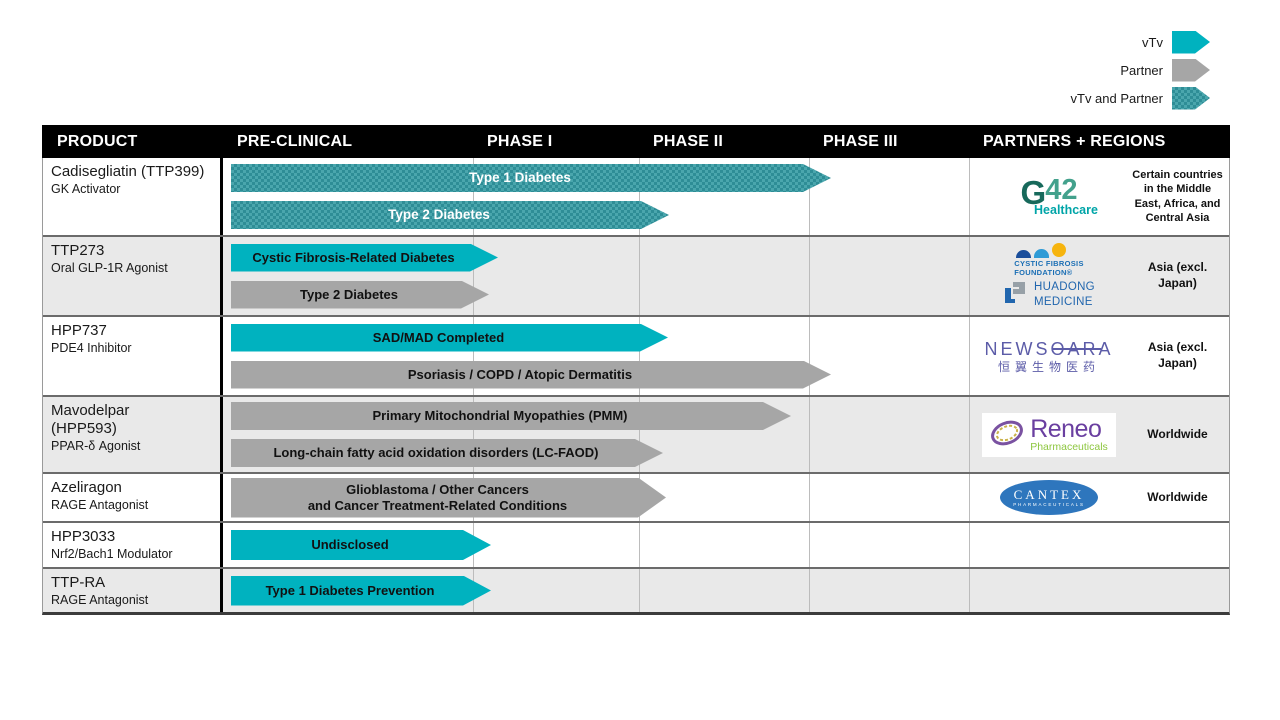 The image size is (1280, 720). I want to click on pipeline-bar: Psoriasis / COPD / Atopic Dermatitis, so click(531, 375).